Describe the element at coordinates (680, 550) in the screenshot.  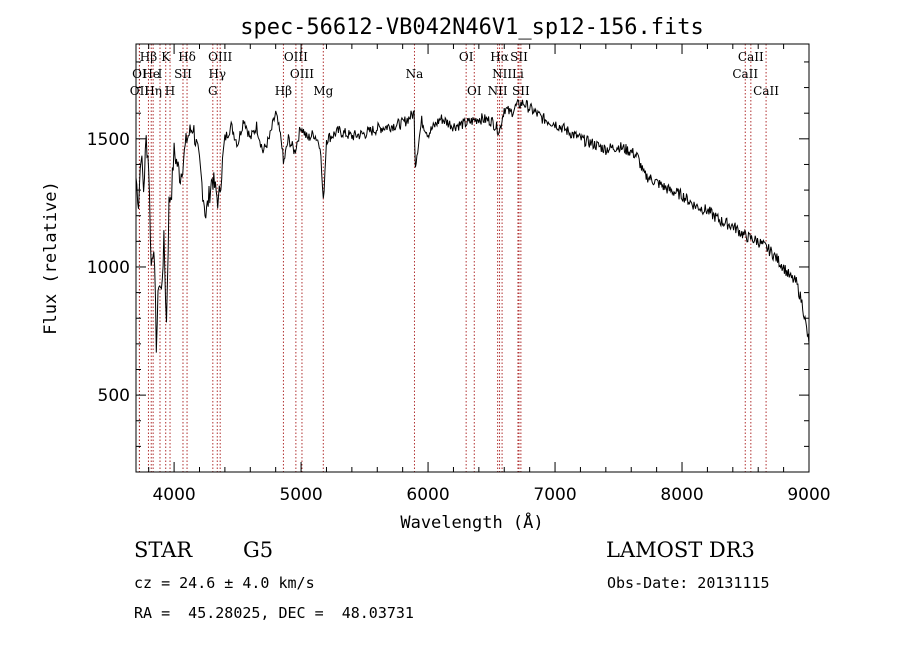
I see `survey-label: LAMOST DR3` at that location.